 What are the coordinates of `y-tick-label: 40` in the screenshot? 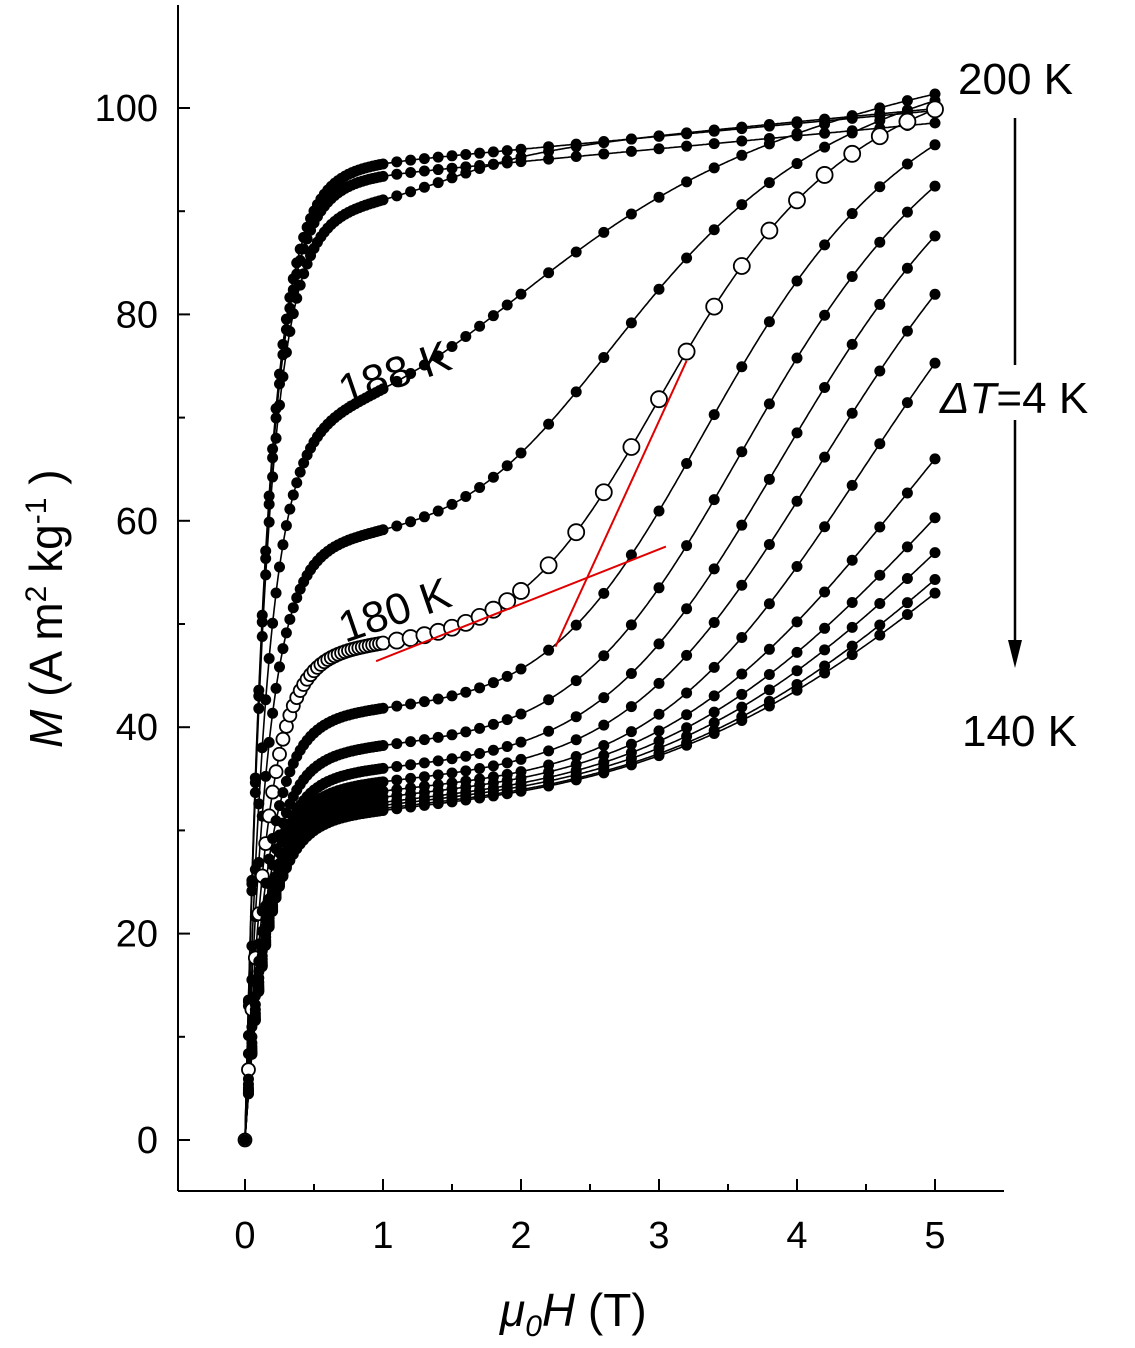 It's located at (137, 728).